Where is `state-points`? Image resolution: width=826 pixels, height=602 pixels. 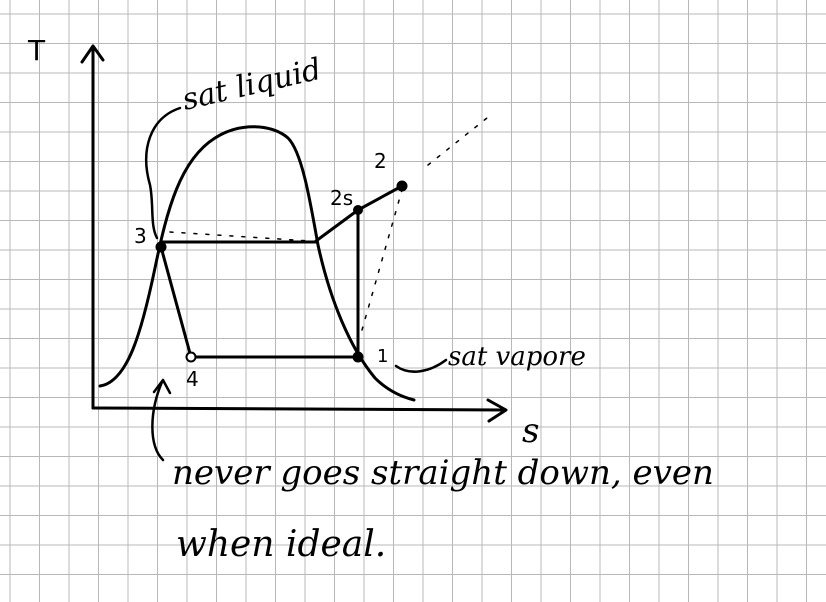 state-points is located at coordinates (281, 271).